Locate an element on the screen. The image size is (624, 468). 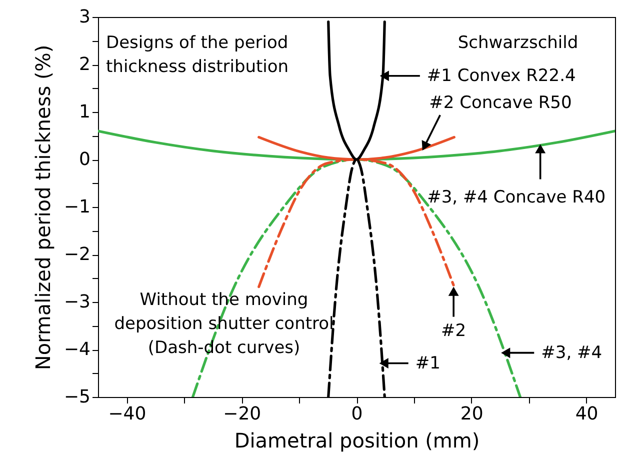
annotation: #2 Concave R50 is located at coordinates (500, 103).